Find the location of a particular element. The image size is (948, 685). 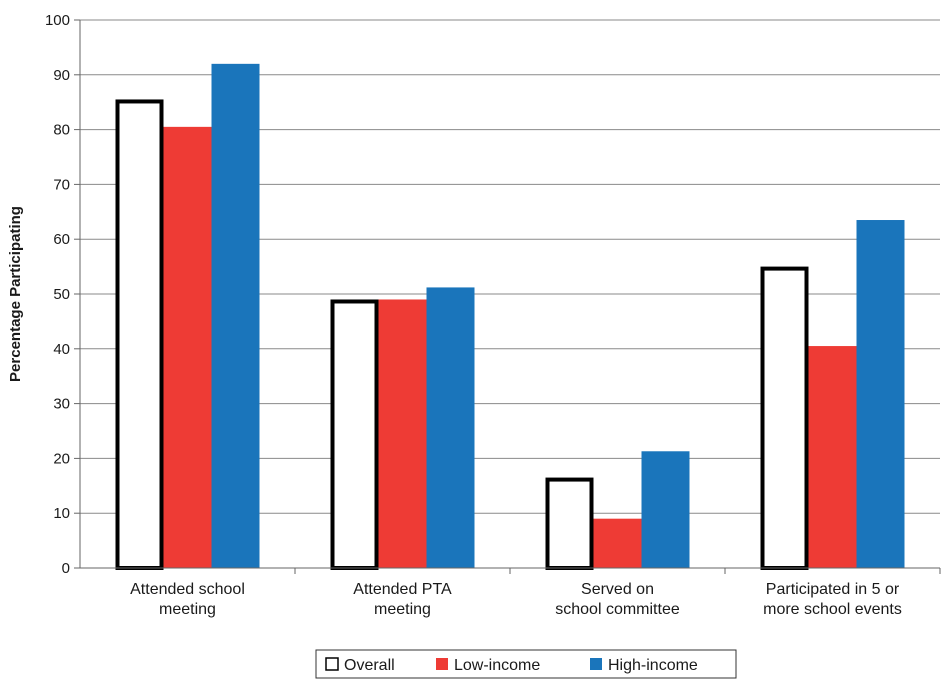

legend-box is located at coordinates (526, 664).